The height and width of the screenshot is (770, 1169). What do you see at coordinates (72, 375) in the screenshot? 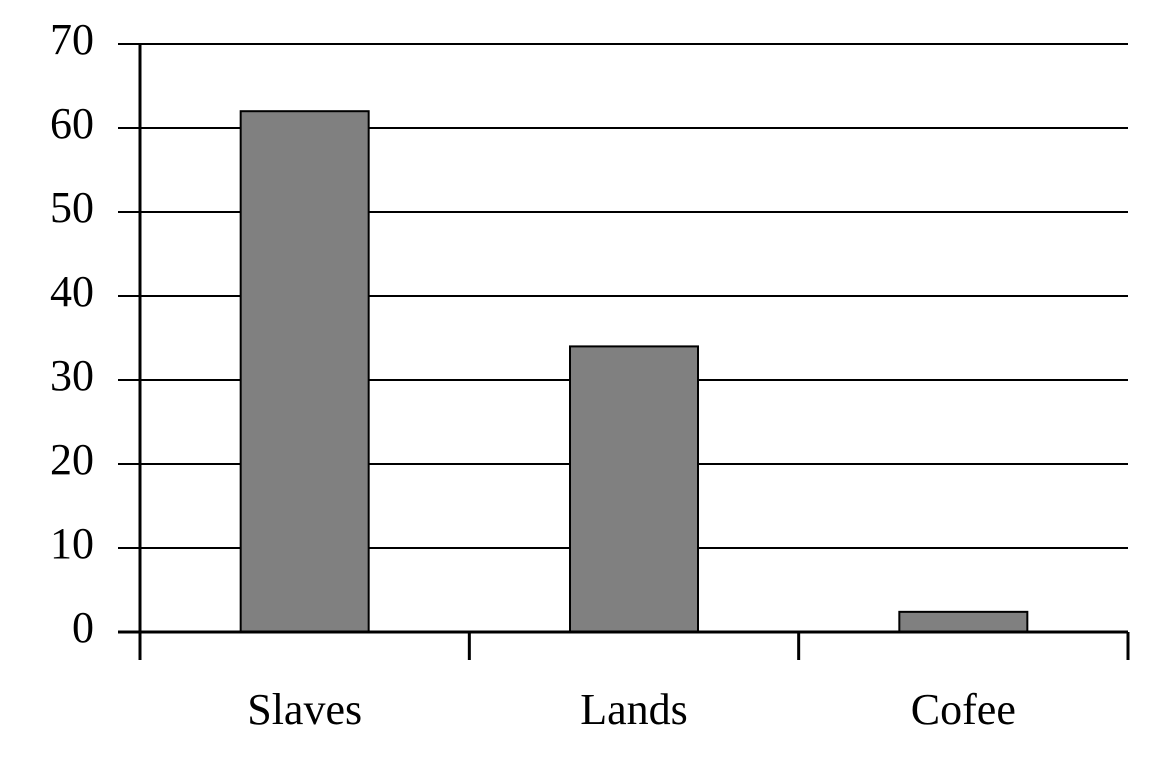
I see `y-tick-label: 30` at bounding box center [72, 375].